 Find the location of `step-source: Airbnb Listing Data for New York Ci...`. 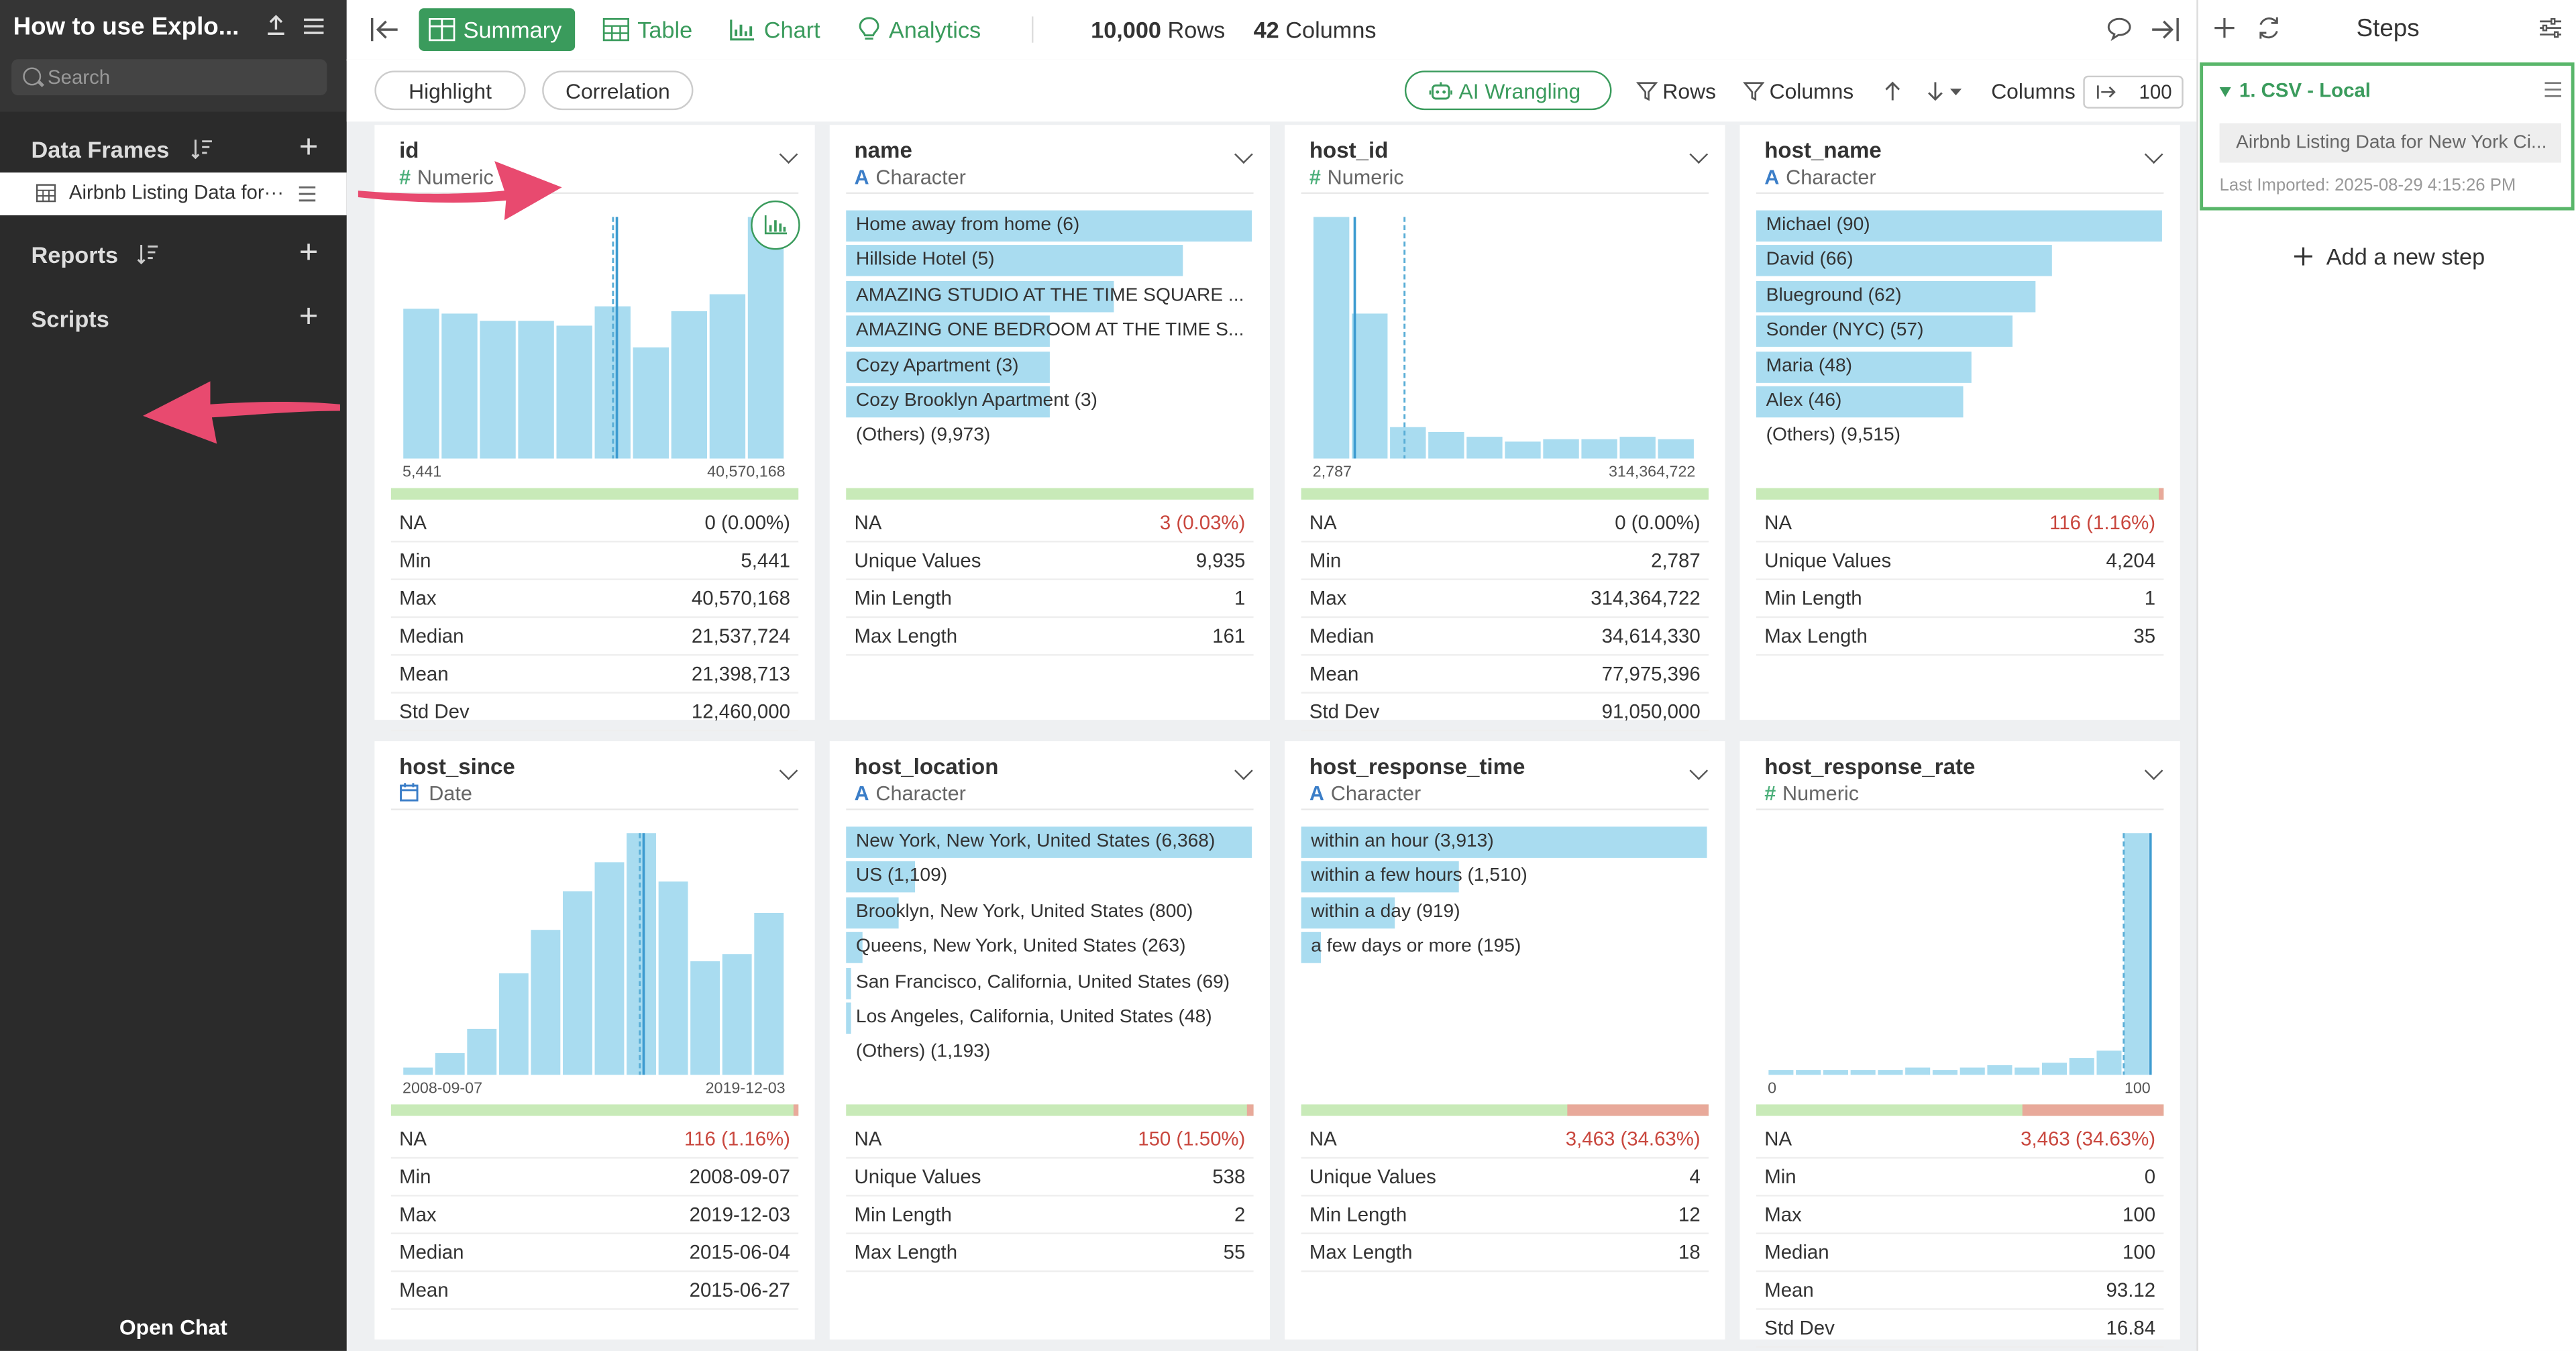

step-source: Airbnb Listing Data for New York Ci... is located at coordinates (2390, 143).